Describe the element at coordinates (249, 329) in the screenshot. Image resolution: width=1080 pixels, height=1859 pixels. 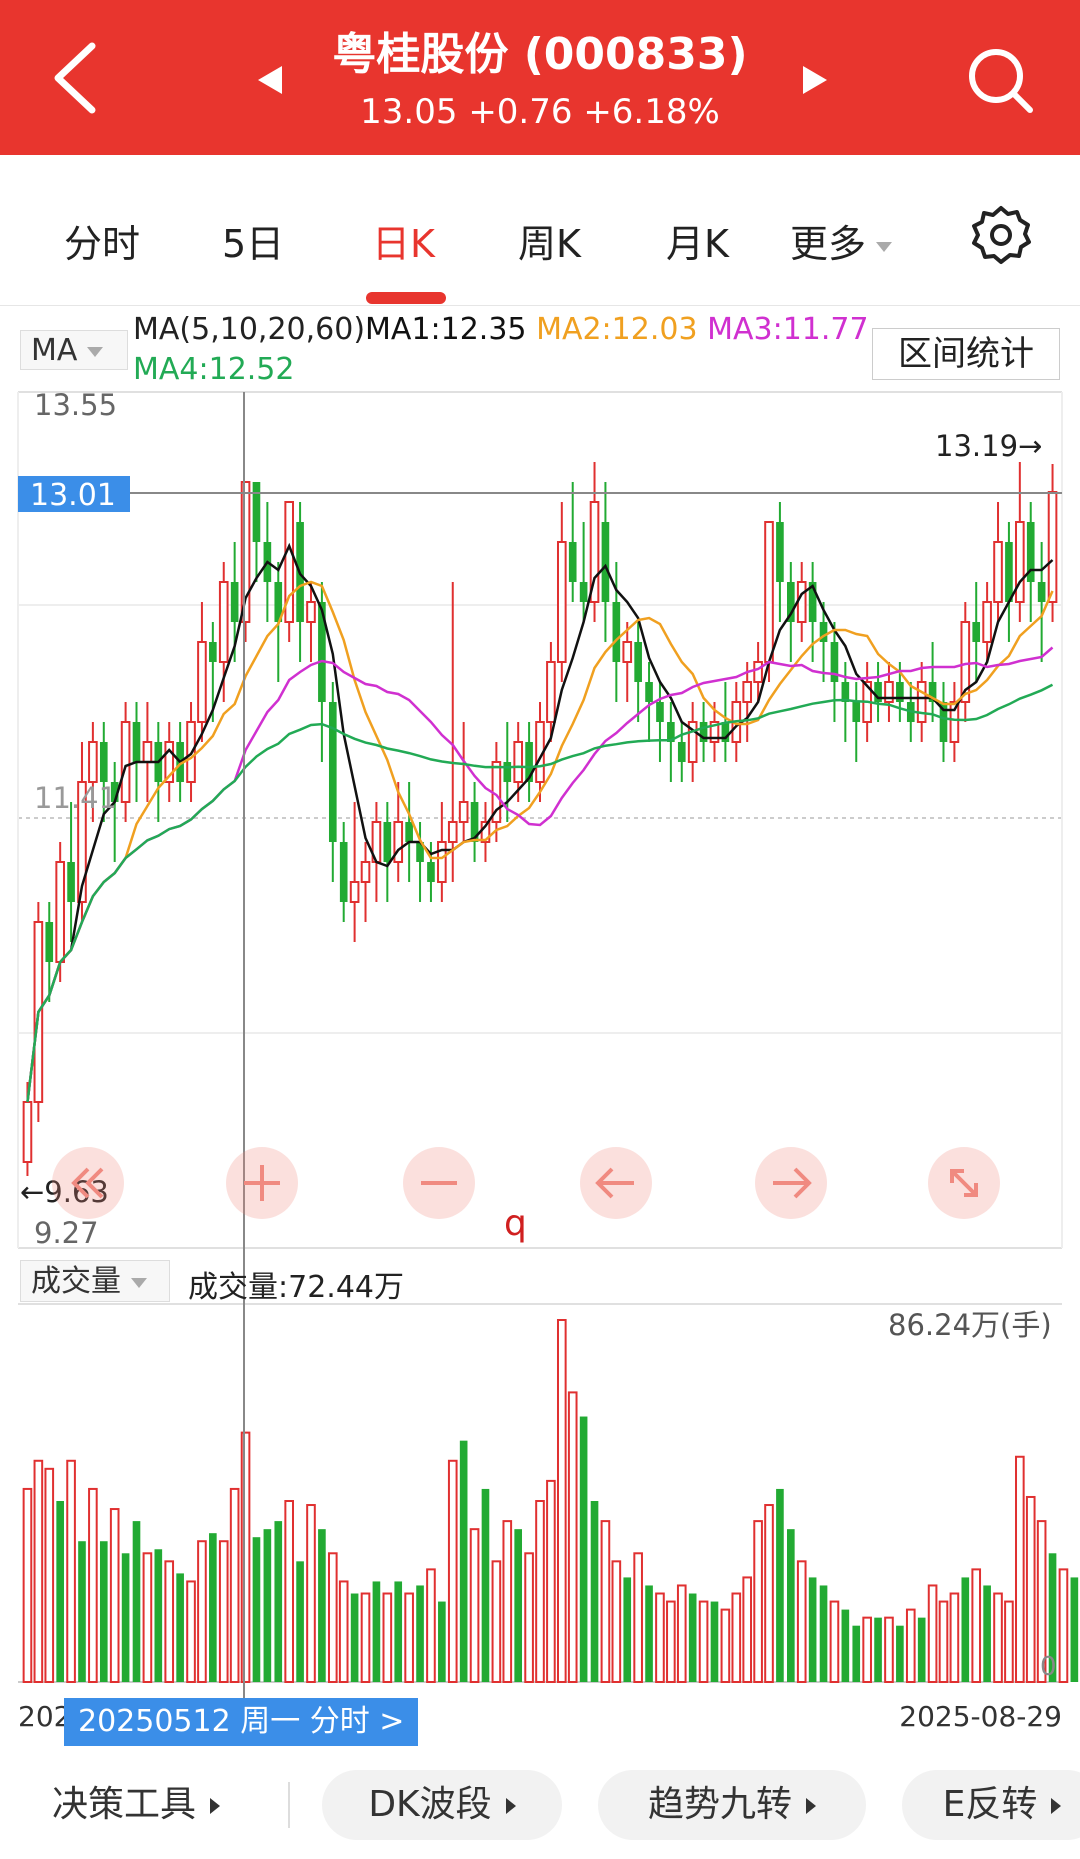
I see `ma-params: MA(5,10,20,60)` at that location.